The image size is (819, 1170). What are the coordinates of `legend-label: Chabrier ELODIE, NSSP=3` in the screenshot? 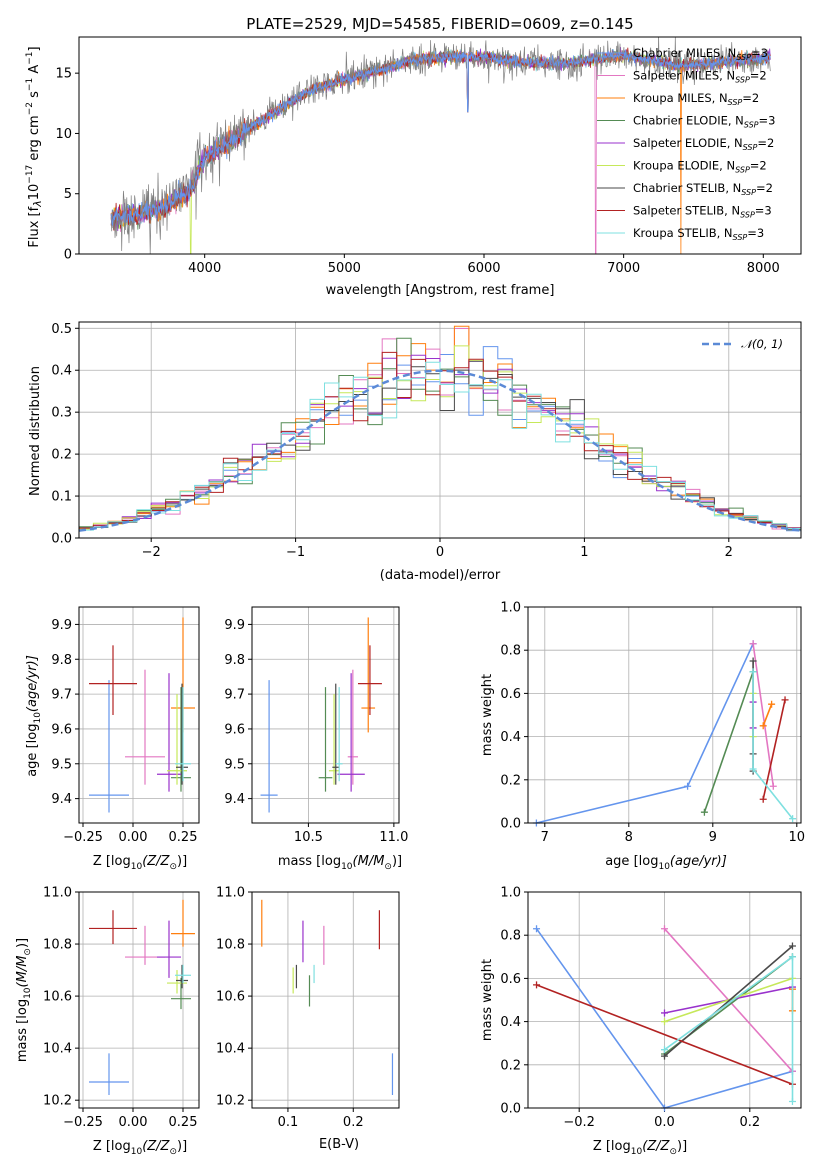 It's located at (704, 122).